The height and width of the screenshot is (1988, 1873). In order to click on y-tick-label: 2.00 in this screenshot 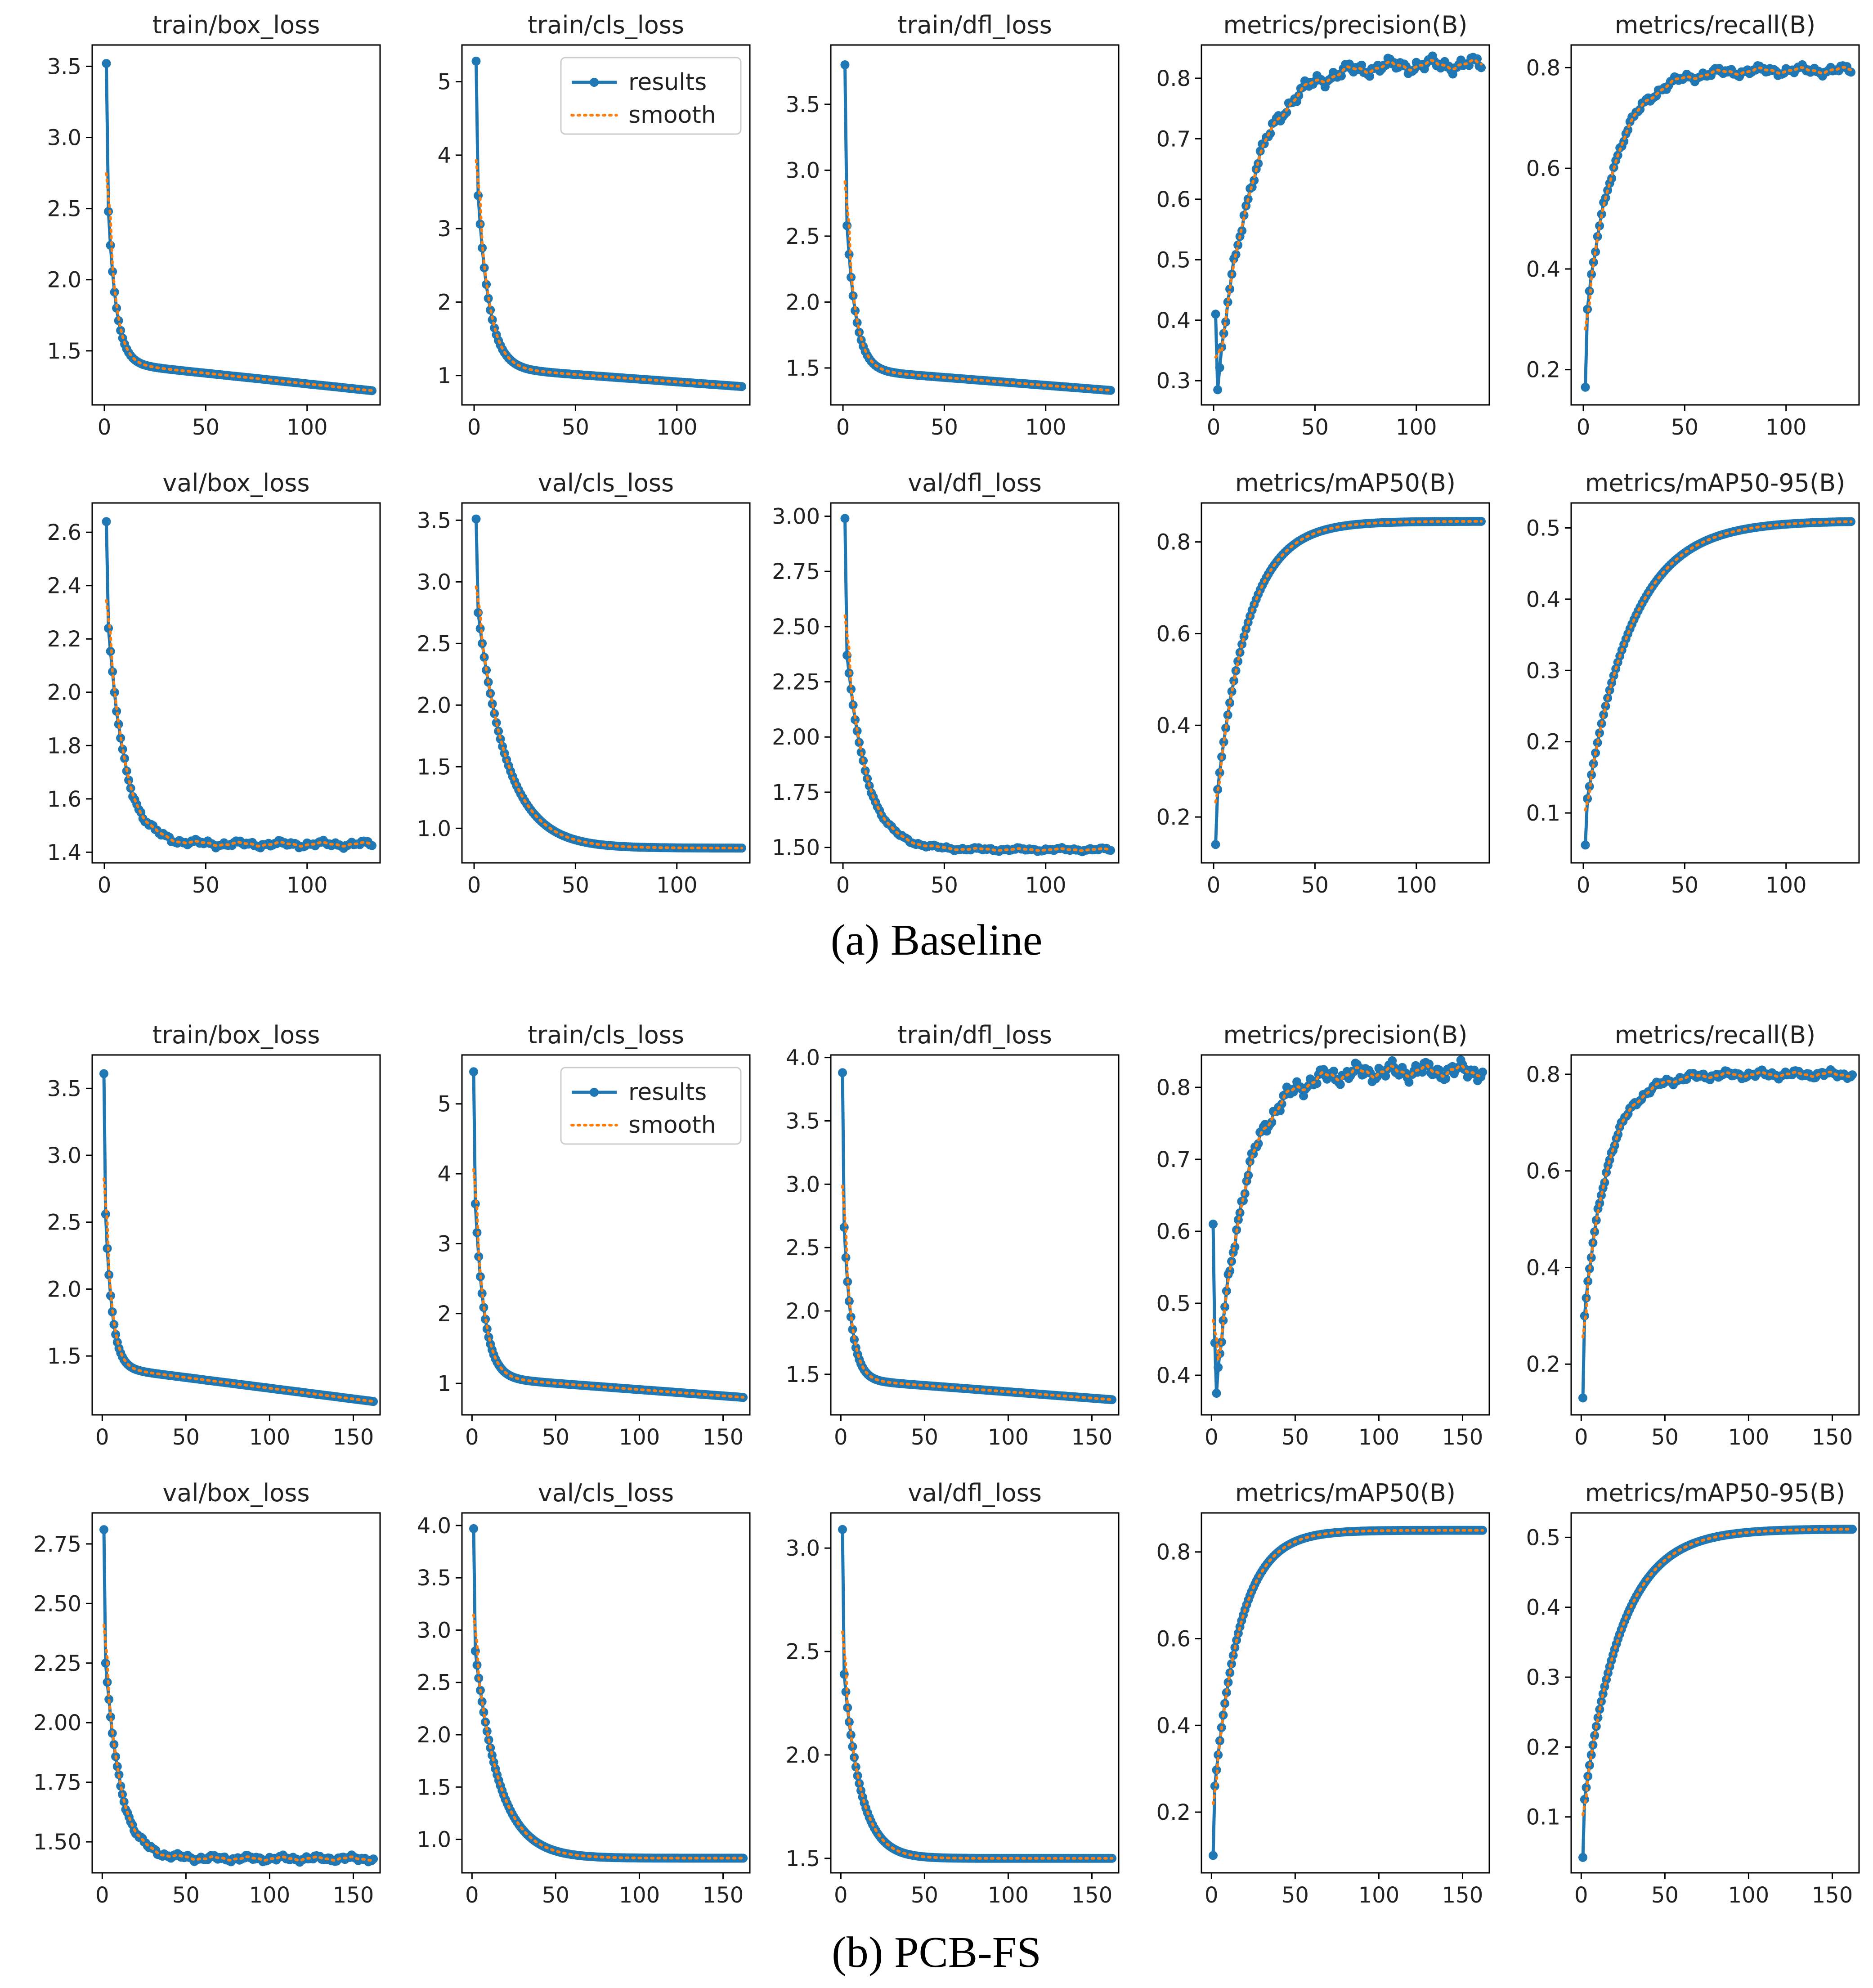, I will do `click(57, 1723)`.